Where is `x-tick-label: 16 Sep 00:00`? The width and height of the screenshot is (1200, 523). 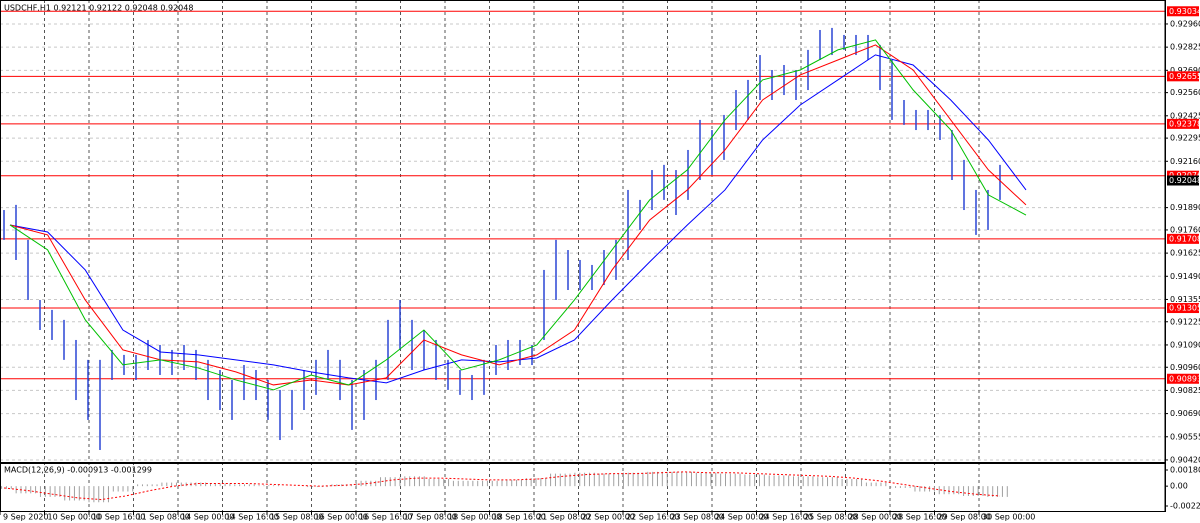
x-tick-label: 16 Sep 00:00 is located at coordinates (341, 517).